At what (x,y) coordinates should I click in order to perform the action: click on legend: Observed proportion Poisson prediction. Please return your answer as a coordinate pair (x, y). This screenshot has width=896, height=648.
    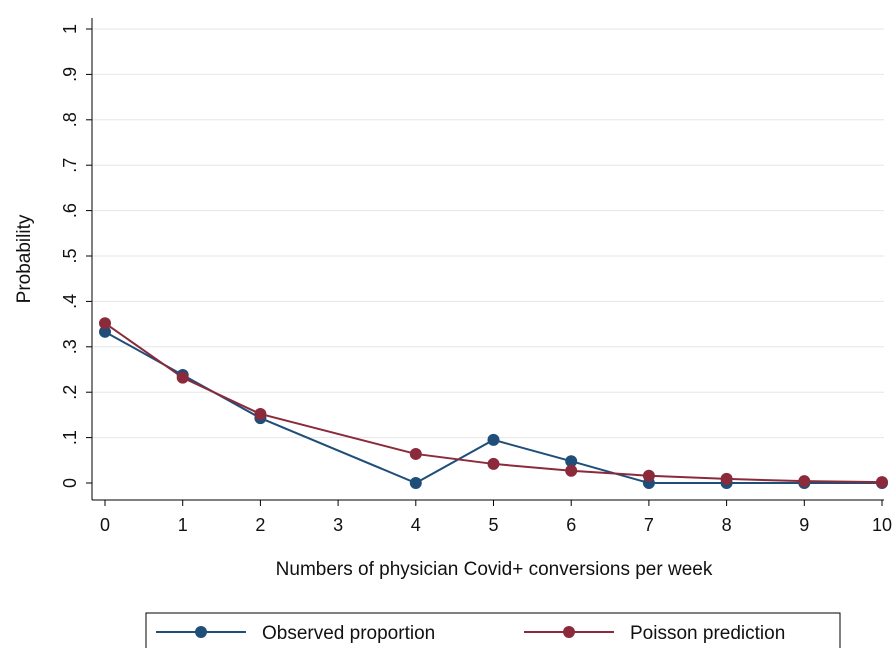
    Looking at the image, I should click on (493, 630).